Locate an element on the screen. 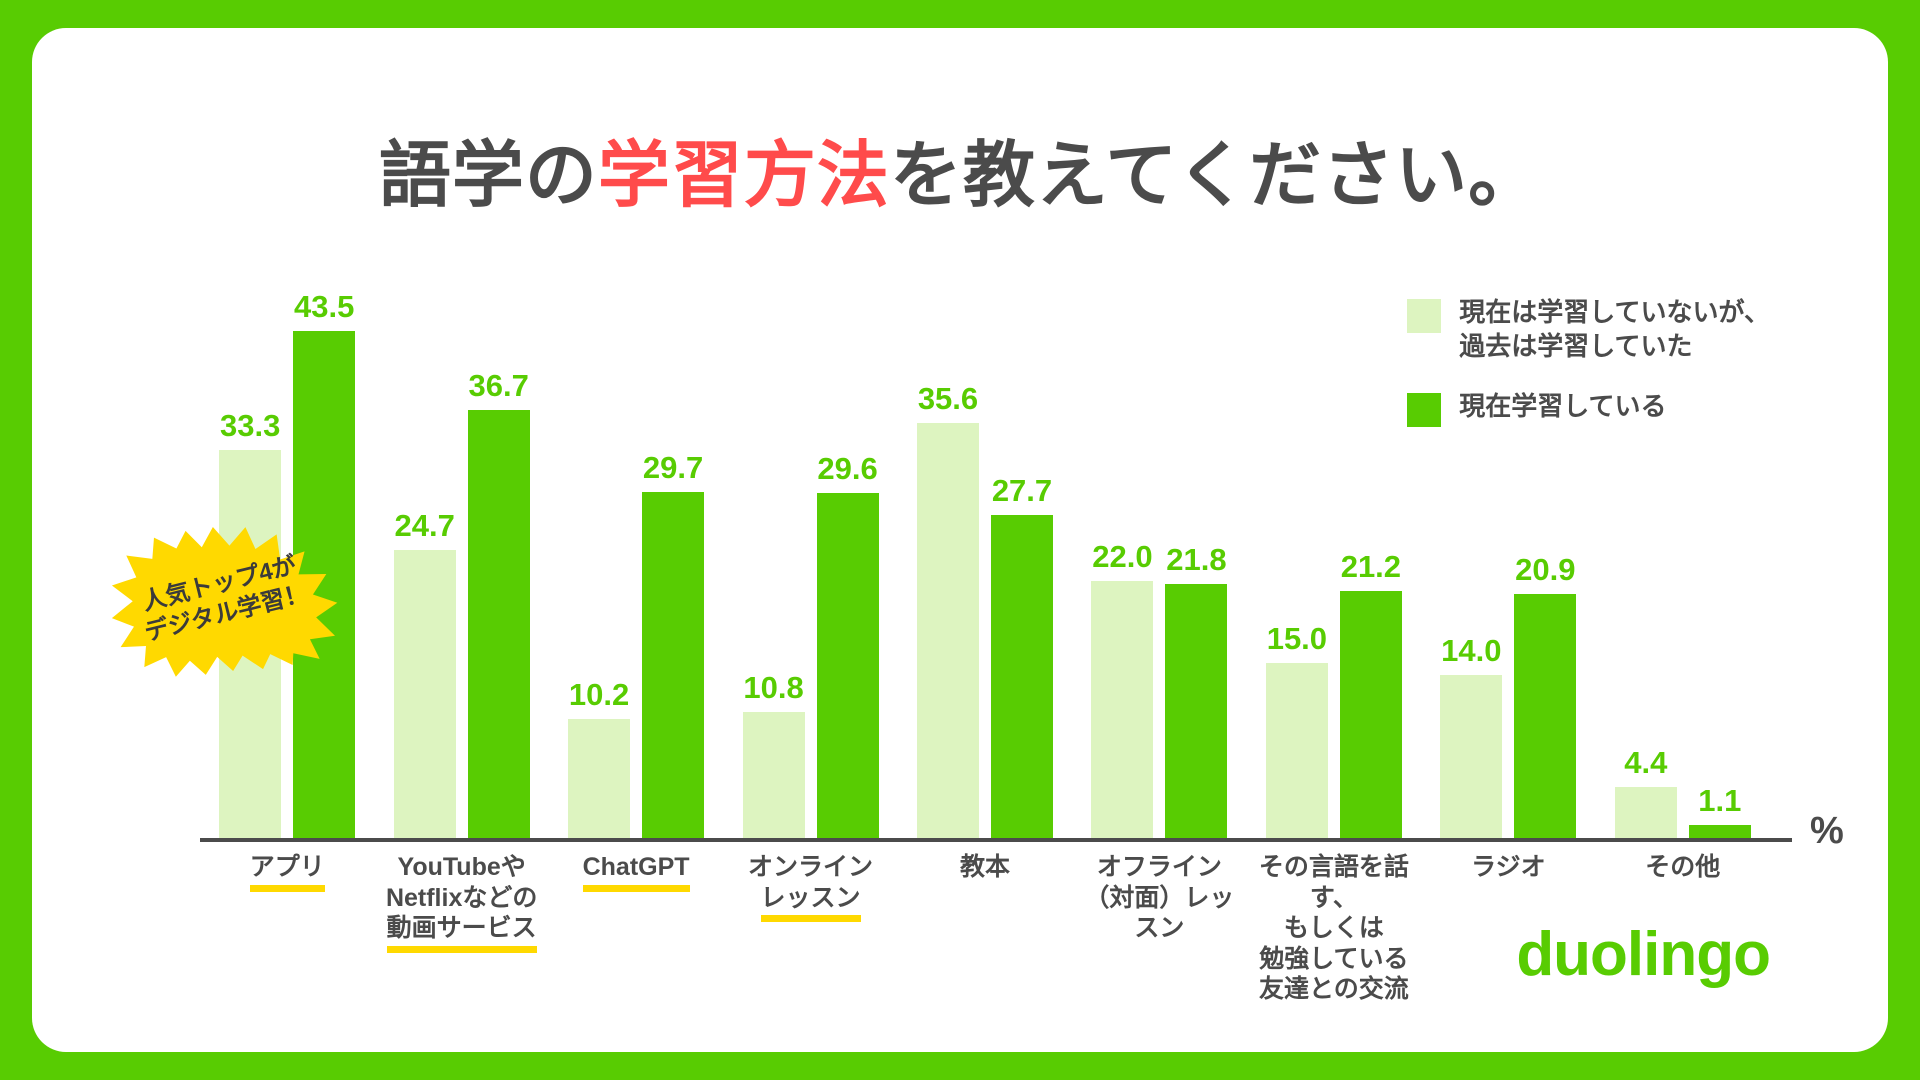 This screenshot has height=1080, width=1920. bar-value-label: 35.6 is located at coordinates (948, 398).